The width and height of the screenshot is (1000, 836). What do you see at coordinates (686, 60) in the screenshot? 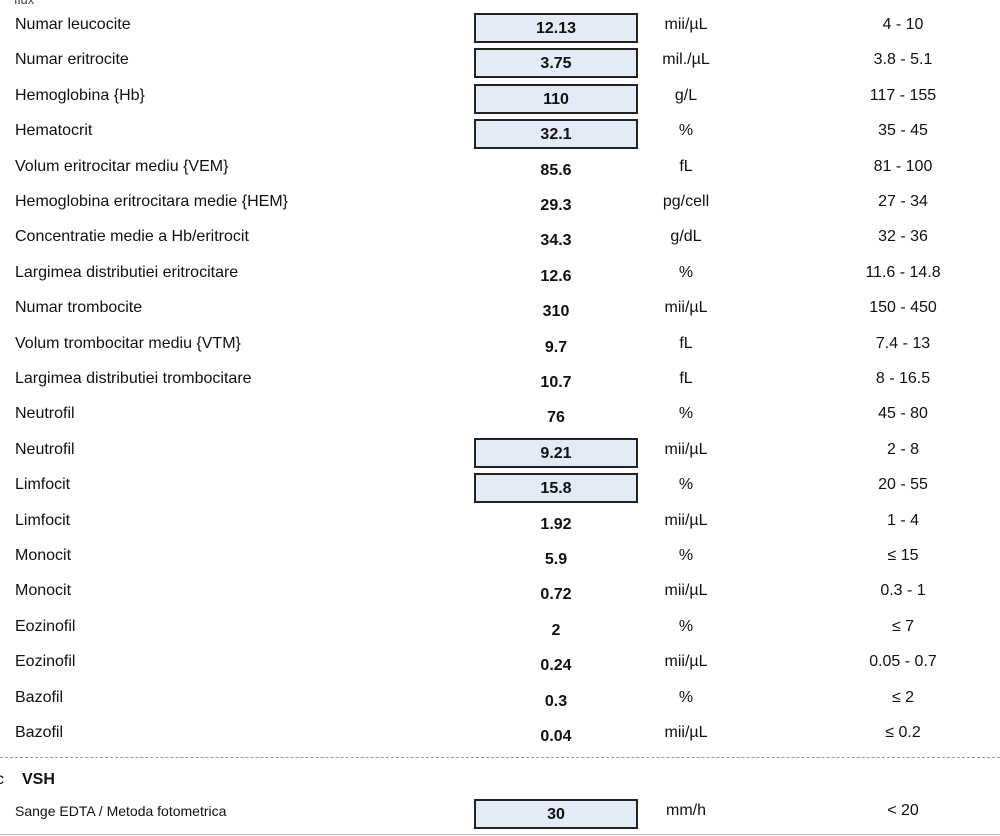
I see `test-unit: mil./µL` at bounding box center [686, 60].